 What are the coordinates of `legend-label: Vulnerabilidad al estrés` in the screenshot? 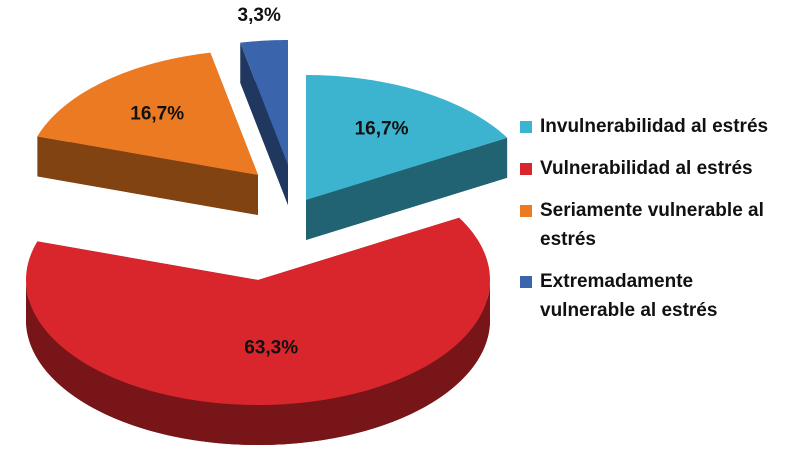 It's located at (646, 168).